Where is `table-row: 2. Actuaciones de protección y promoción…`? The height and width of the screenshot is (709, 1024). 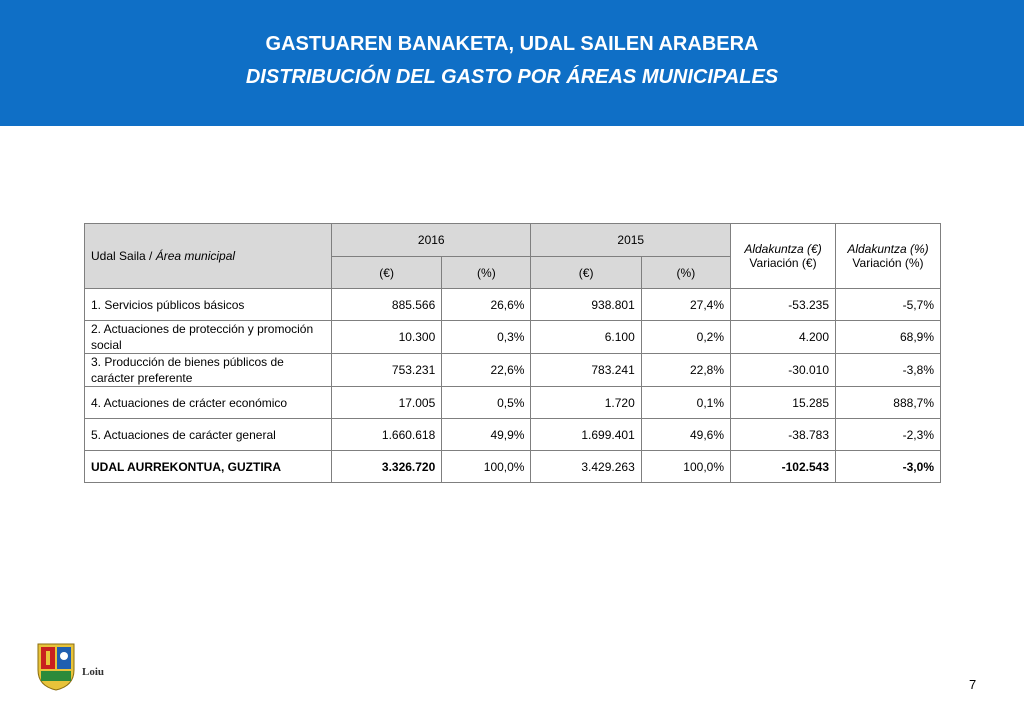 table-row: 2. Actuaciones de protección y promoción… is located at coordinates (512, 337).